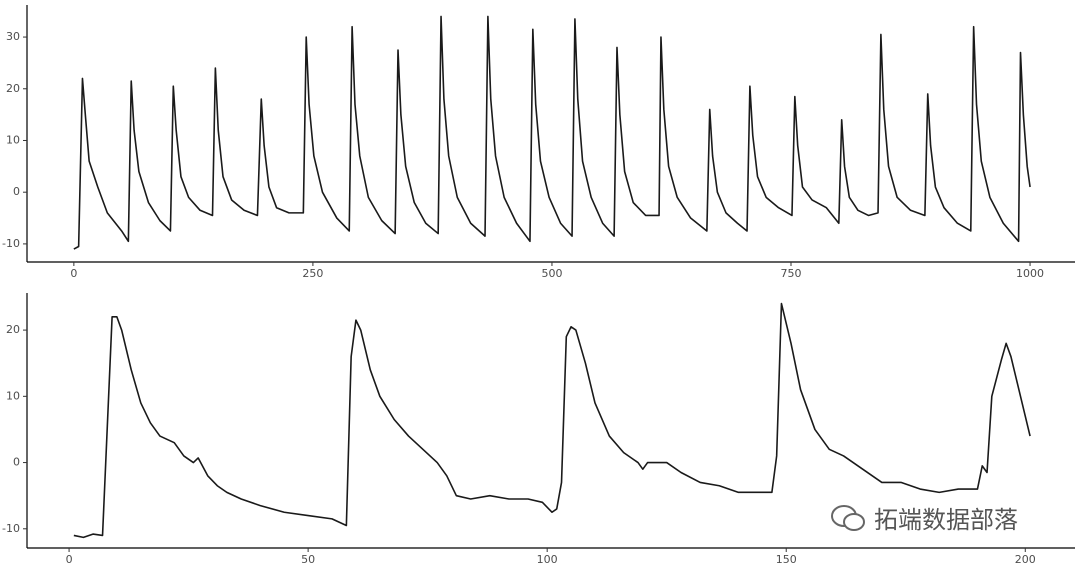 This screenshot has width=1080, height=568. I want to click on x-tick-label: 500, so click(551, 273).